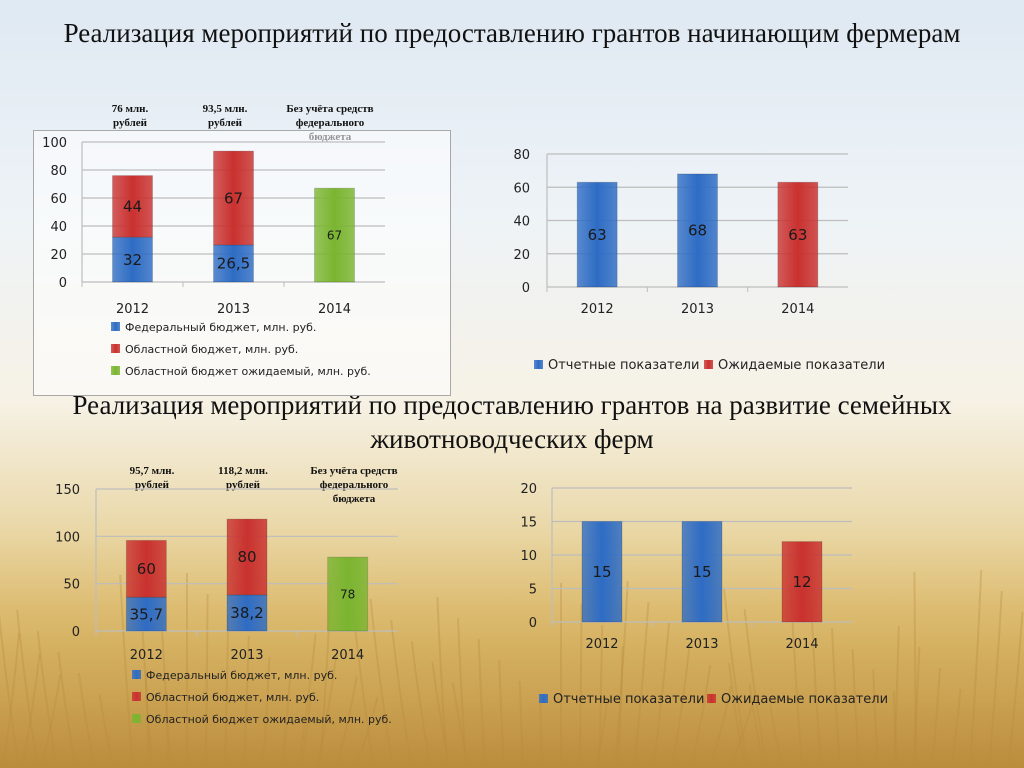 The height and width of the screenshot is (768, 1024). I want to click on data-label: 68, so click(697, 231).